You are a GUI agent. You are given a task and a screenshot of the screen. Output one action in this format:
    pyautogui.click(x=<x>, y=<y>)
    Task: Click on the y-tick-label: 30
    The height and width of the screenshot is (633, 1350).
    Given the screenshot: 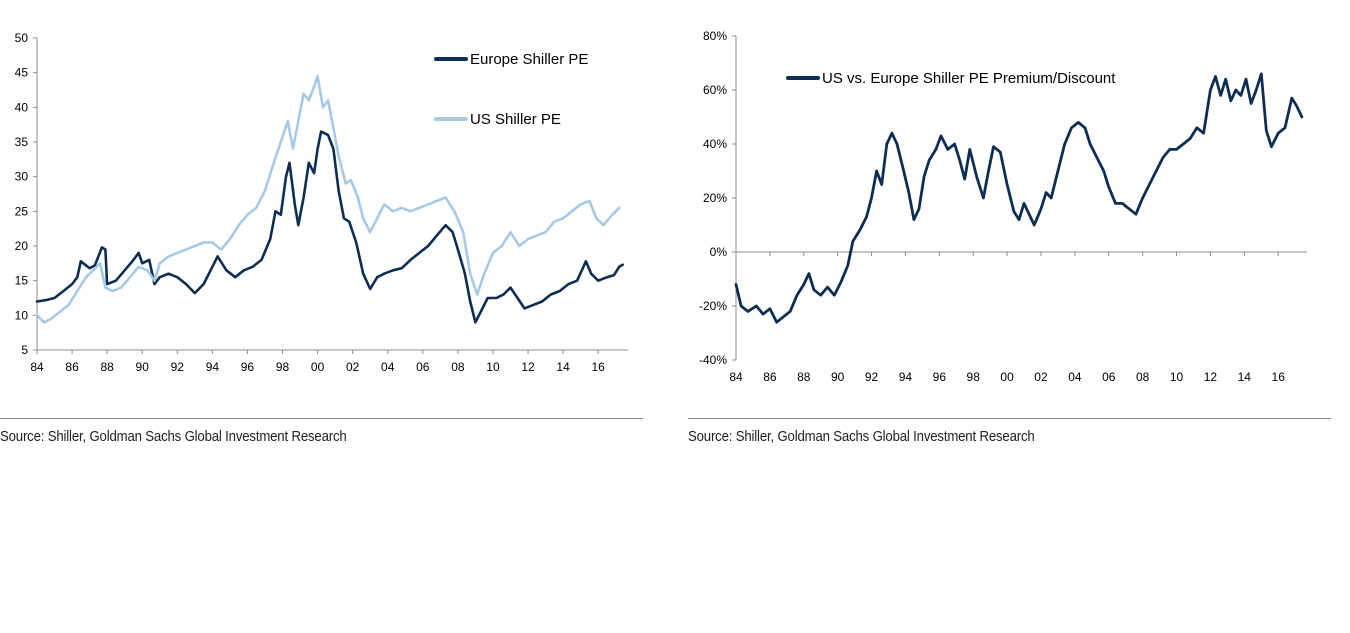 What is the action you would take?
    pyautogui.click(x=22, y=177)
    